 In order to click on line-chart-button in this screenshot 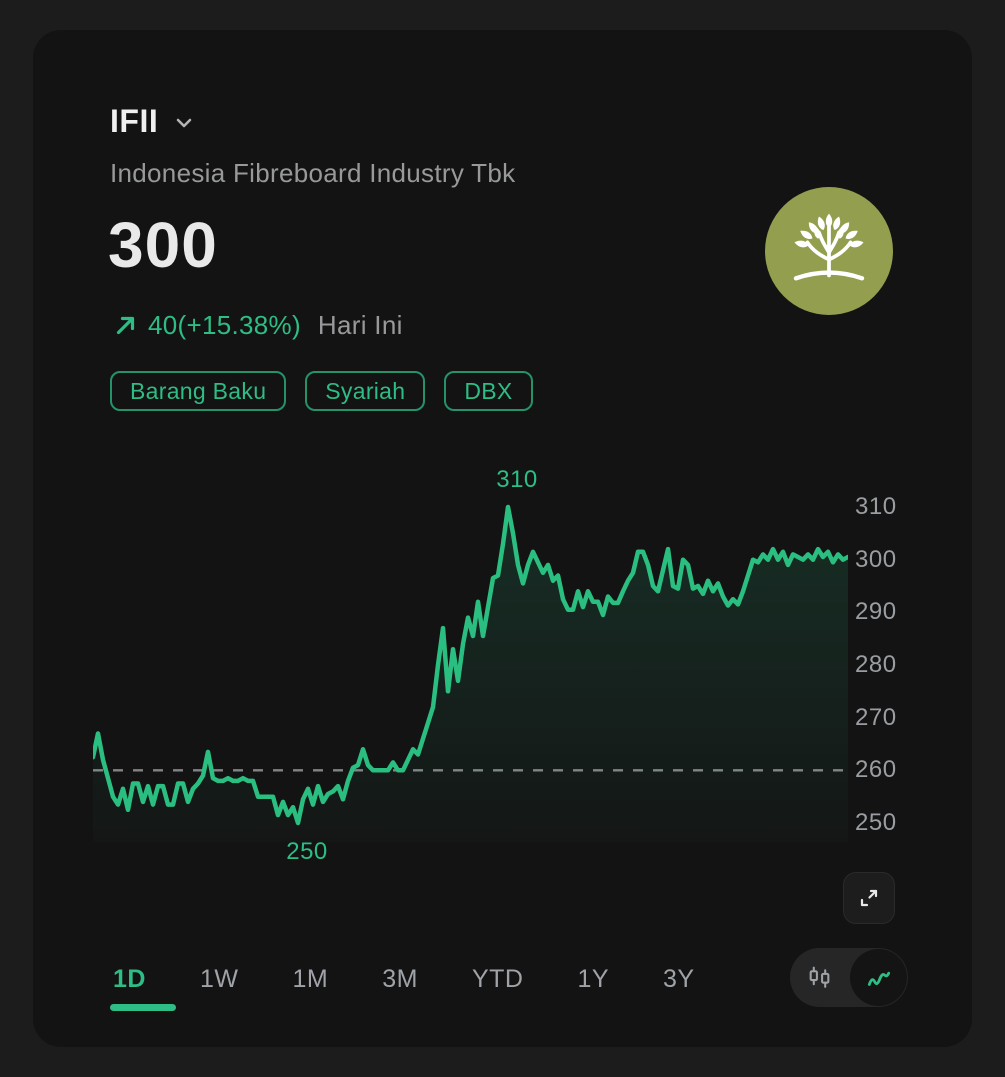, I will do `click(878, 977)`.